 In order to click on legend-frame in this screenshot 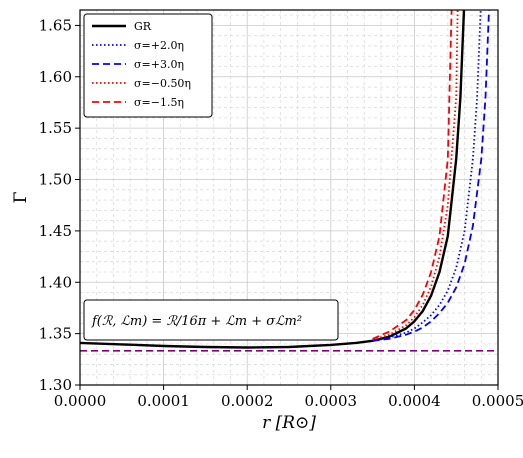, I will do `click(148, 65)`.